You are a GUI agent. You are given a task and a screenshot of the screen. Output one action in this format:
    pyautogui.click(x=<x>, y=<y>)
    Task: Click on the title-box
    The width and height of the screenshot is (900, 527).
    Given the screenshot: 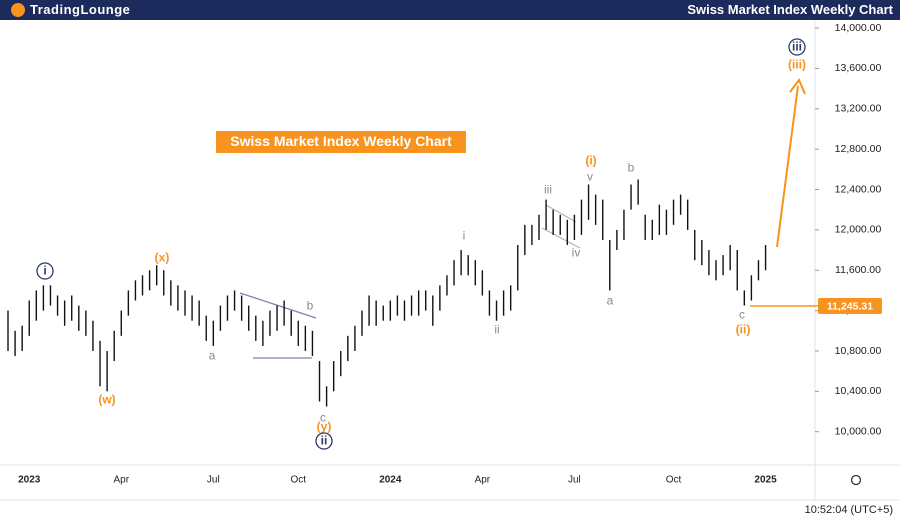 What is the action you would take?
    pyautogui.click(x=341, y=142)
    